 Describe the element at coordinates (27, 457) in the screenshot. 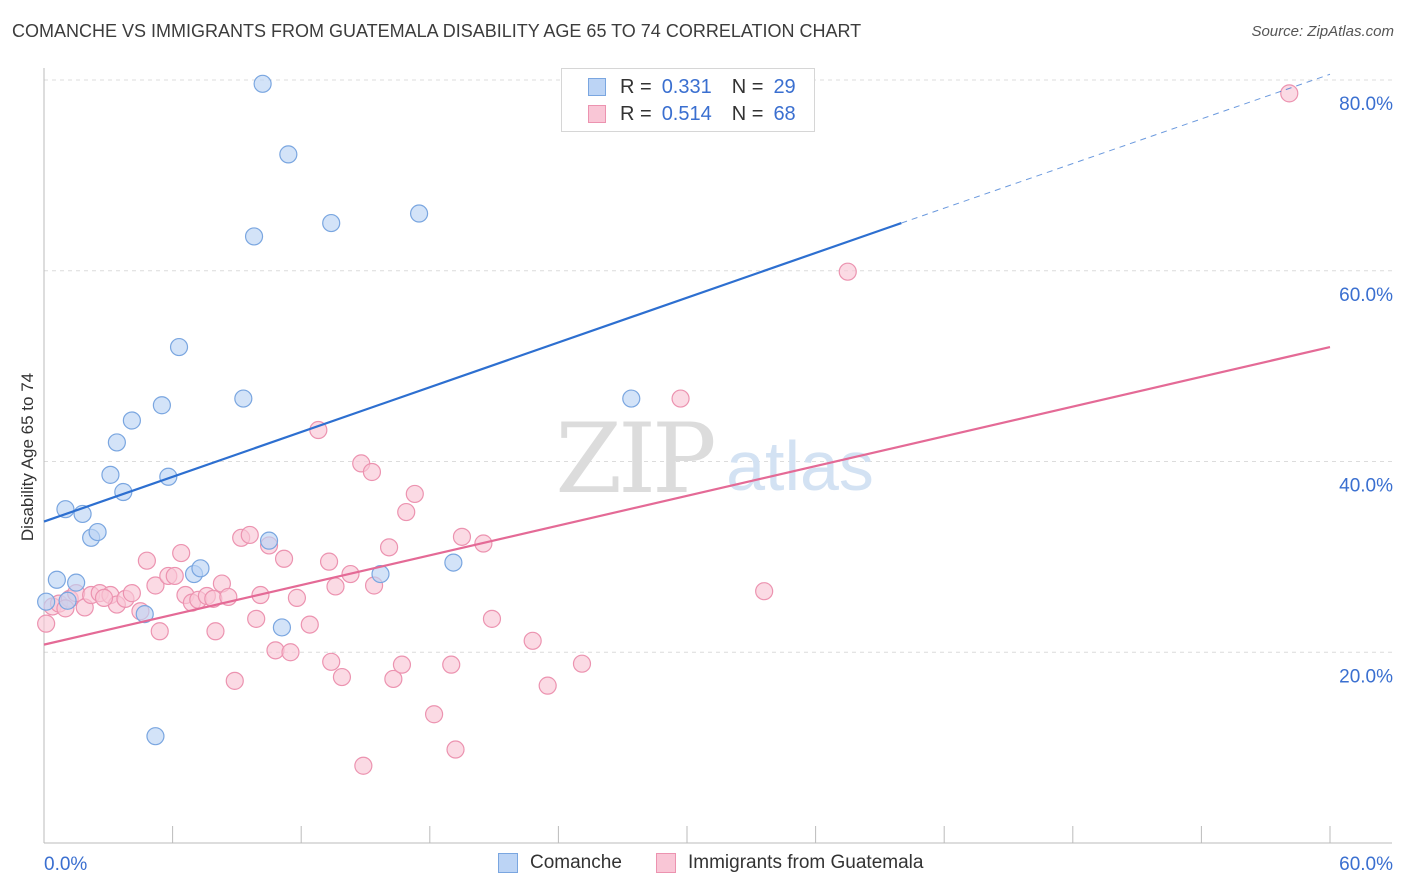

I see `y-axis-label: Disability Age 65 to 74` at that location.